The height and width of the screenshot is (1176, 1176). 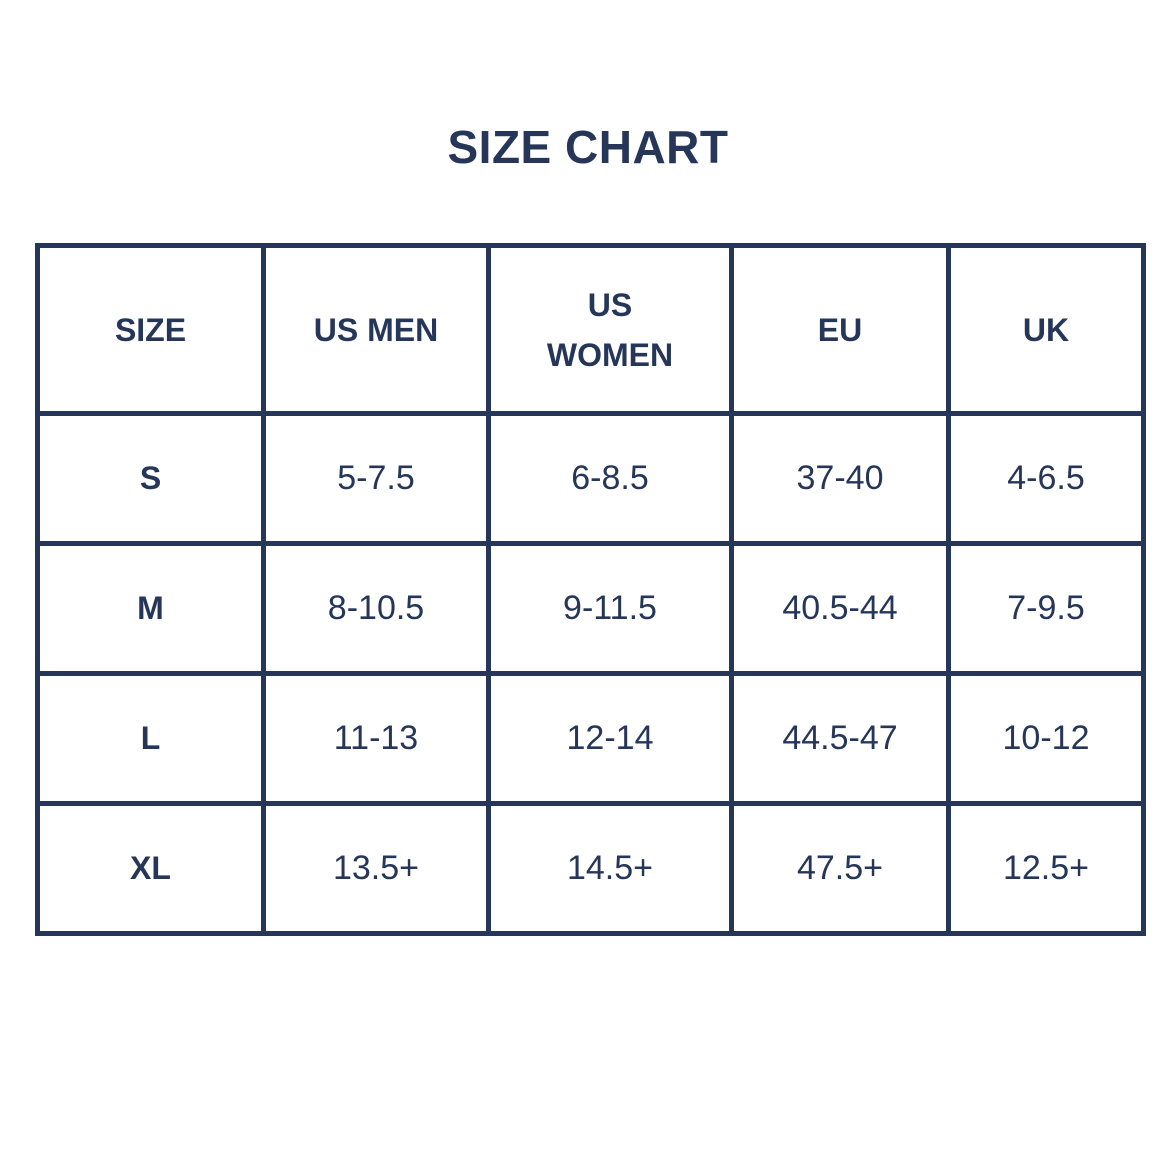 What do you see at coordinates (376, 868) in the screenshot?
I see `value-cell: 13.5+` at bounding box center [376, 868].